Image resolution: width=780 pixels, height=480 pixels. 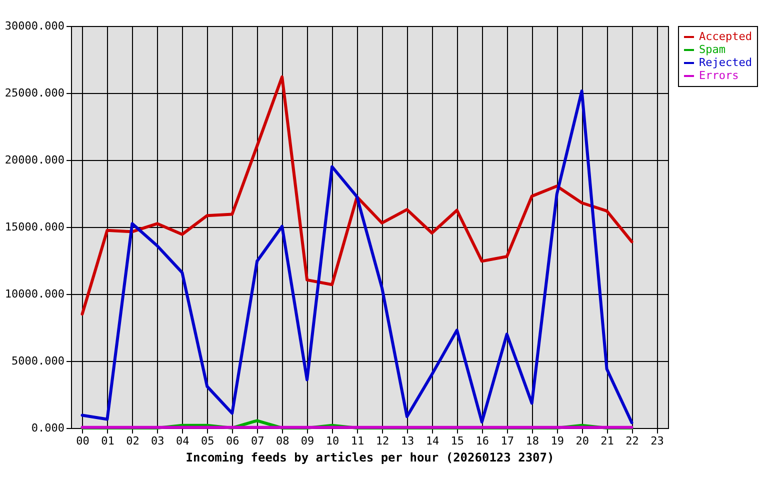 I want to click on x-tick-label: 06, so click(x=233, y=441).